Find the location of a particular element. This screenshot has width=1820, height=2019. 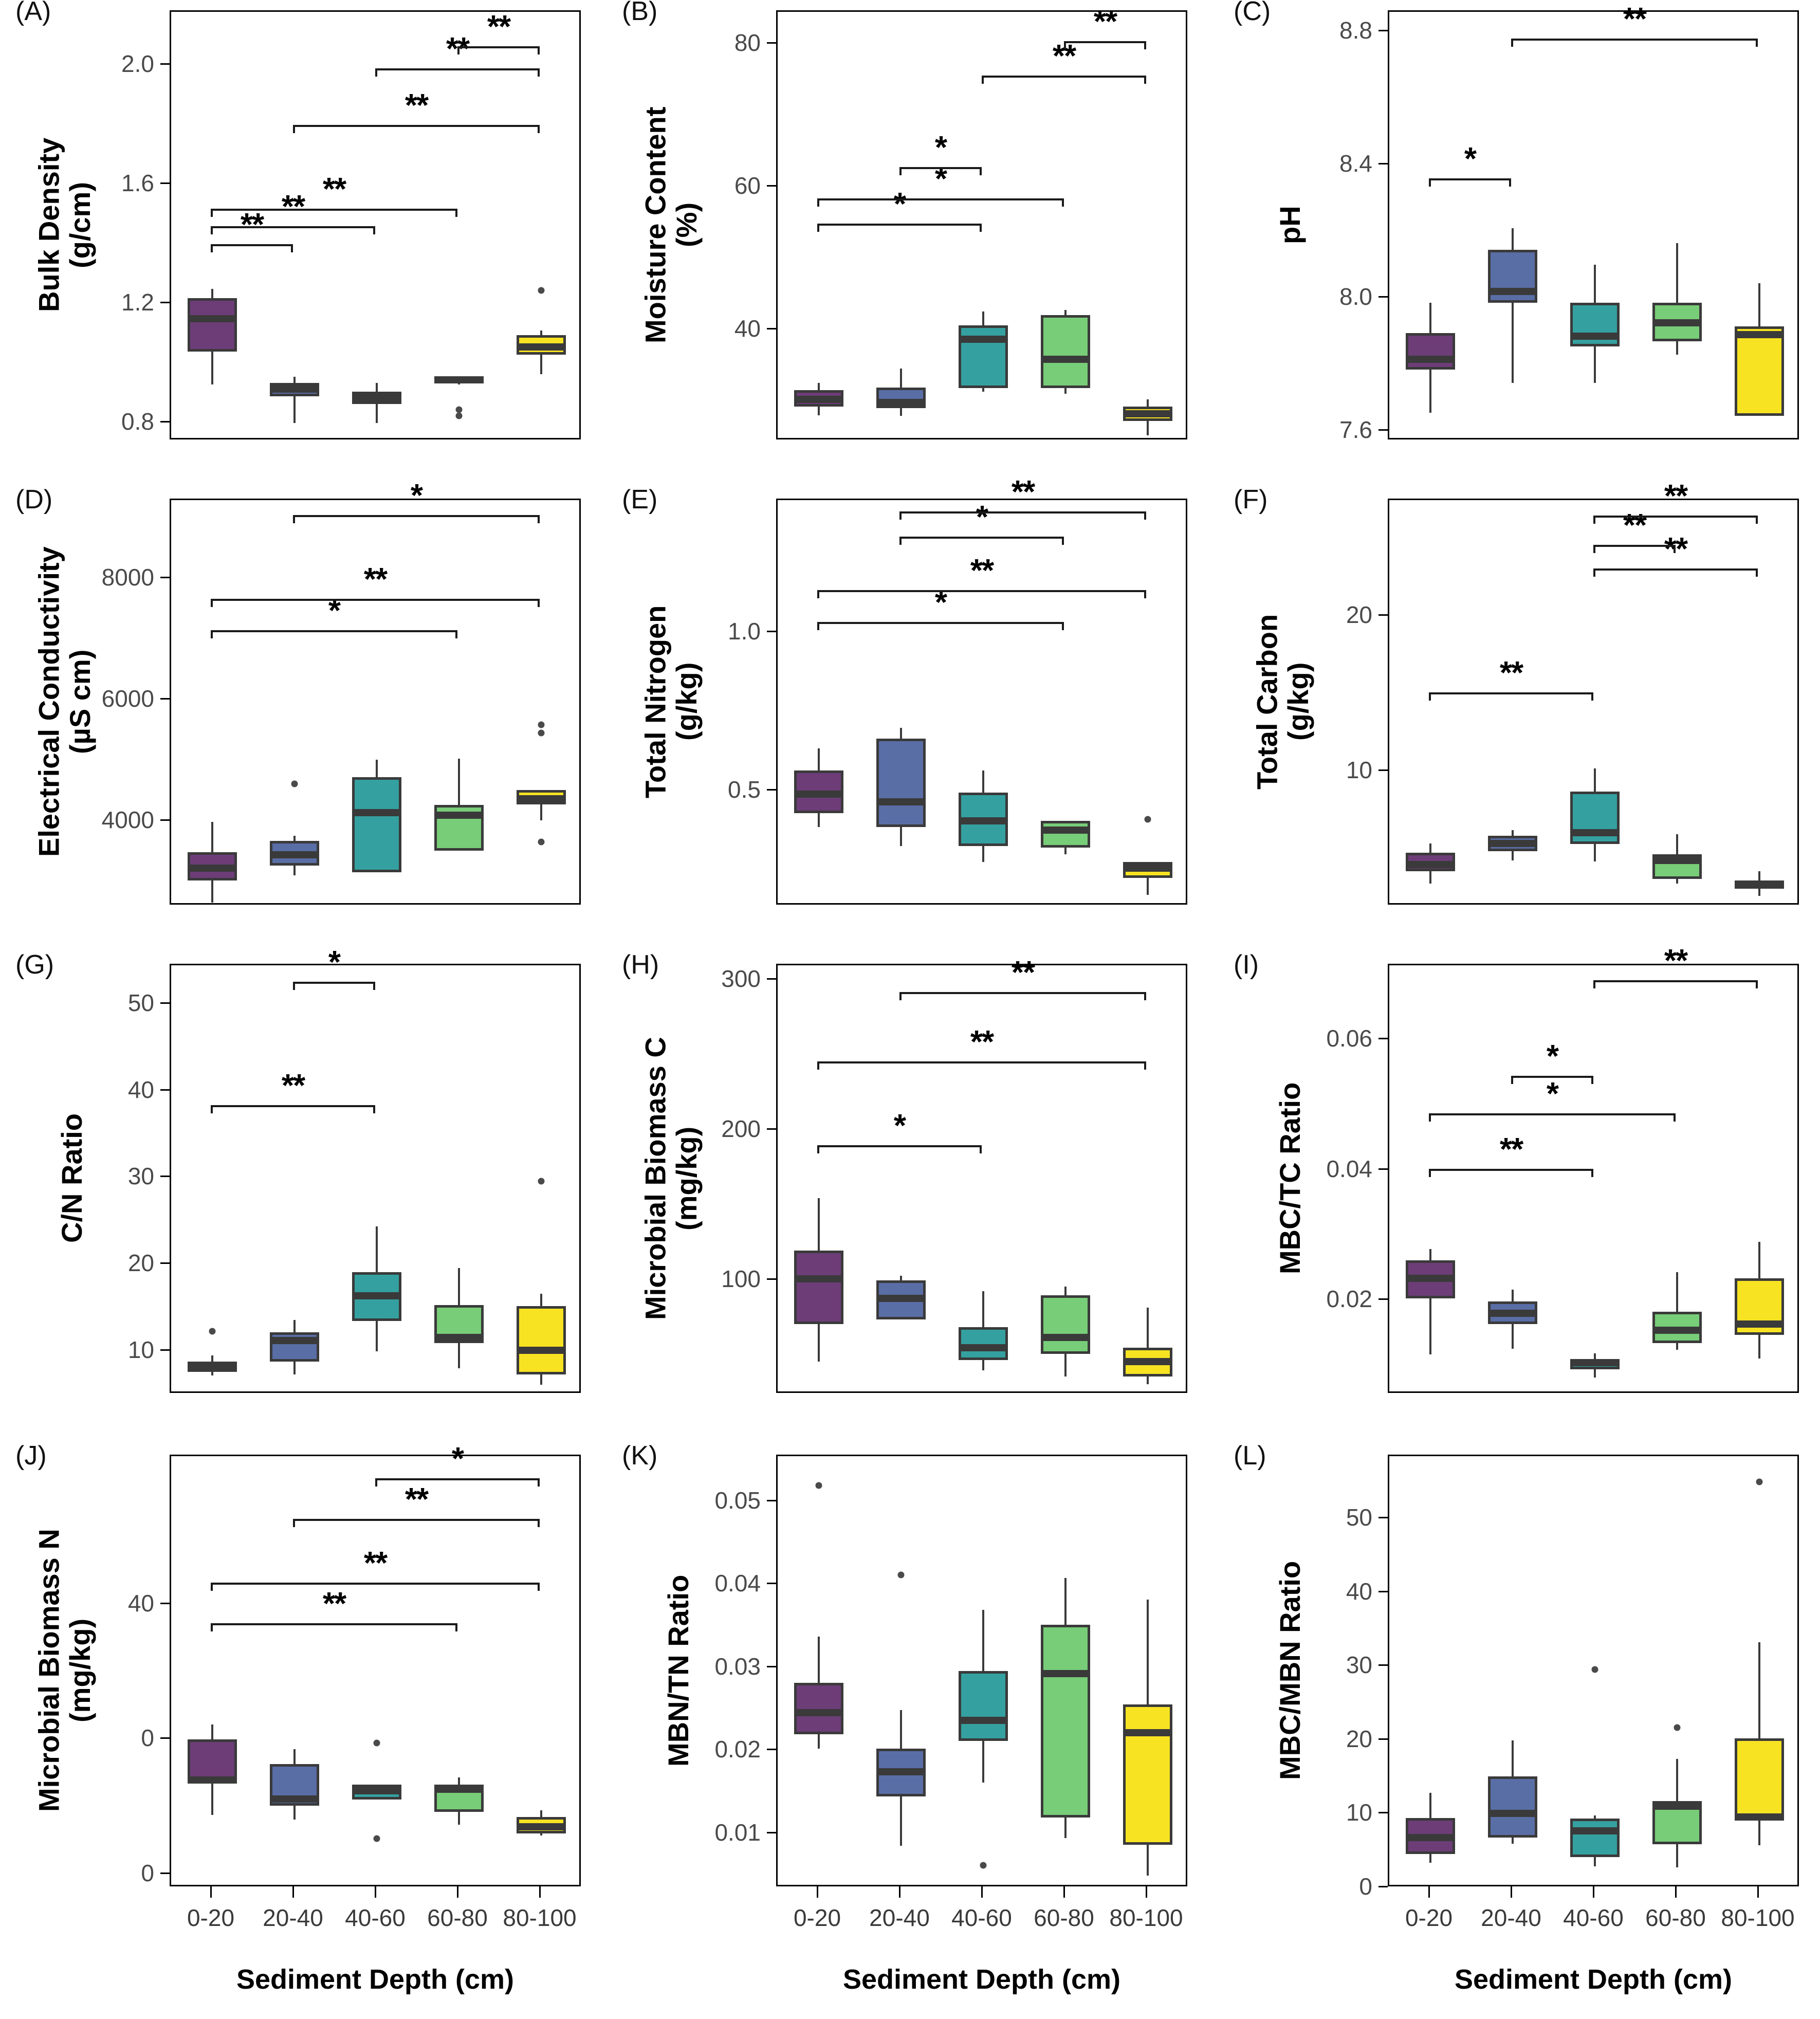

y-tick-label: 7.6 is located at coordinates (1355, 429).